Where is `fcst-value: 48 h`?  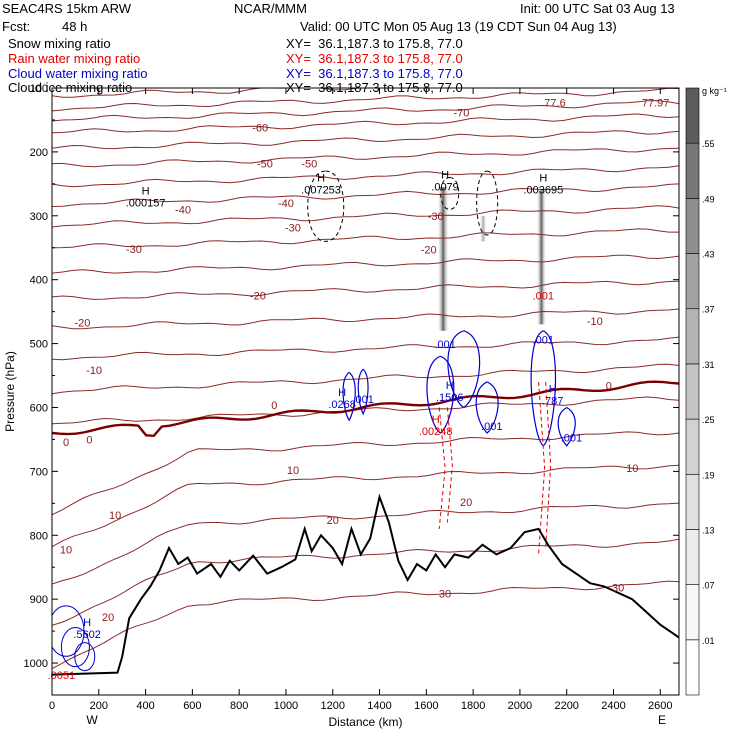
fcst-value: 48 h is located at coordinates (75, 26).